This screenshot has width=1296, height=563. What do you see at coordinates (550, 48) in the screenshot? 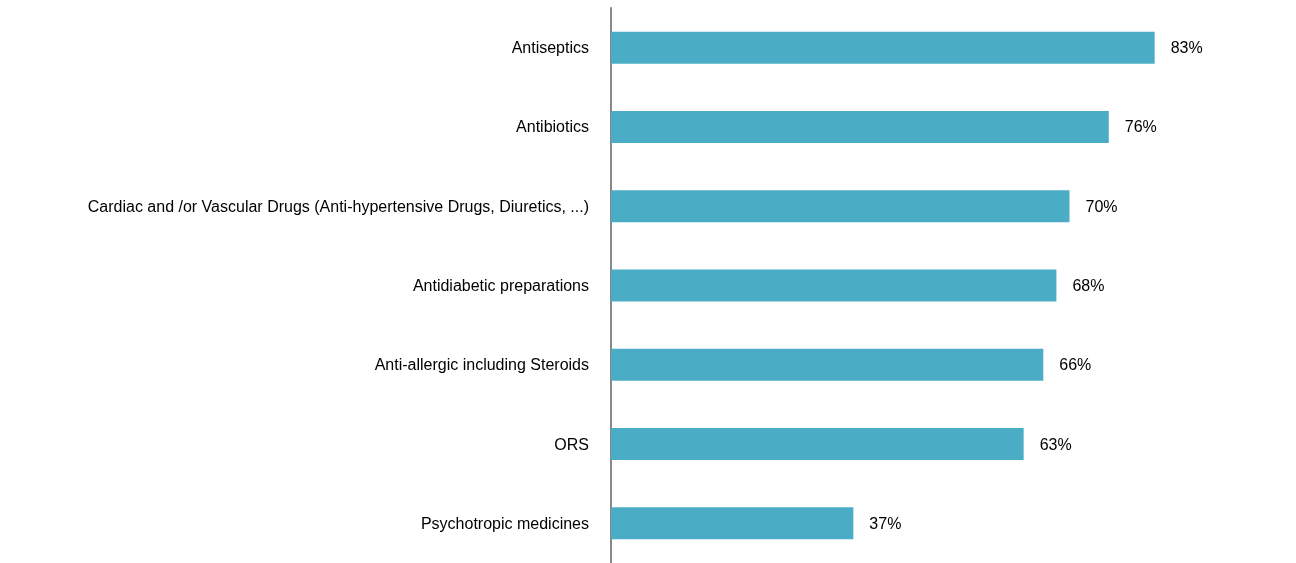
I see `y-tick-label: Antiseptics` at bounding box center [550, 48].